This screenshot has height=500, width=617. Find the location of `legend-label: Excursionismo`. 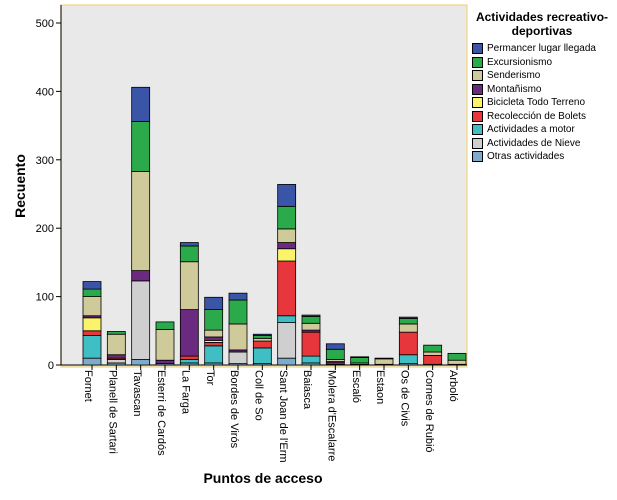

legend-label: Excursionismo is located at coordinates (520, 62).